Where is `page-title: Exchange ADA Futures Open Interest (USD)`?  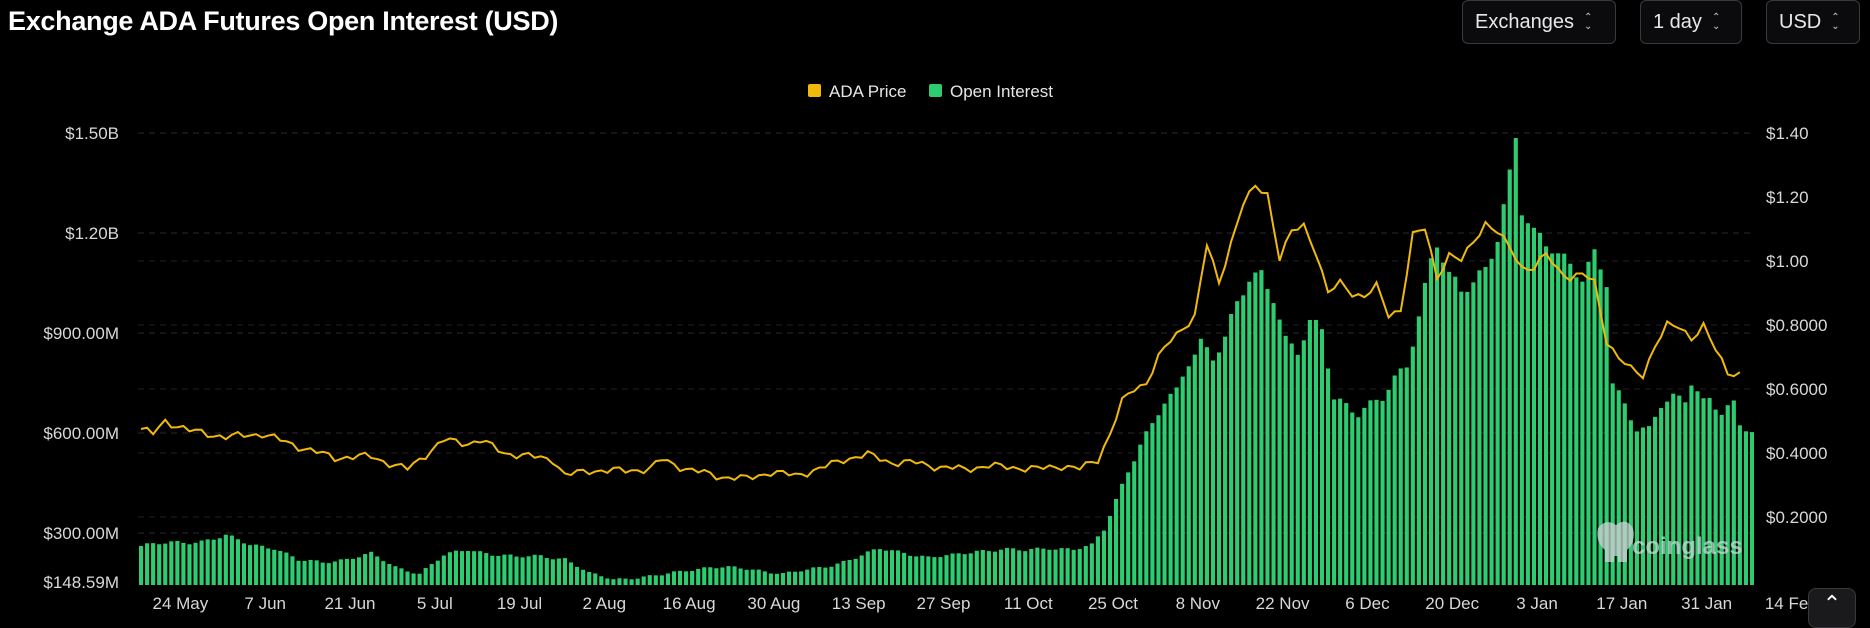 page-title: Exchange ADA Futures Open Interest (USD) is located at coordinates (283, 21).